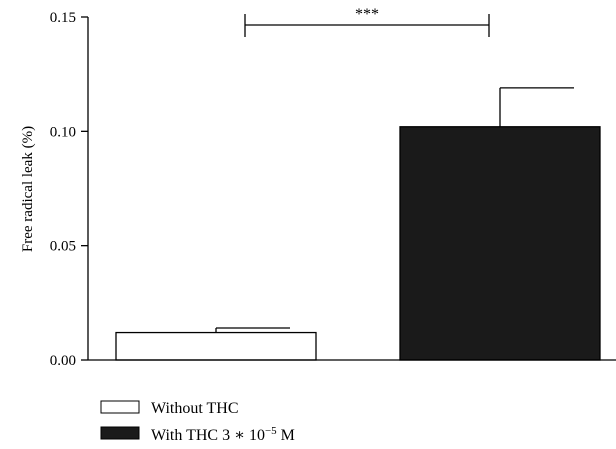  What do you see at coordinates (63, 18) in the screenshot?
I see `y-tick-label: 0.15` at bounding box center [63, 18].